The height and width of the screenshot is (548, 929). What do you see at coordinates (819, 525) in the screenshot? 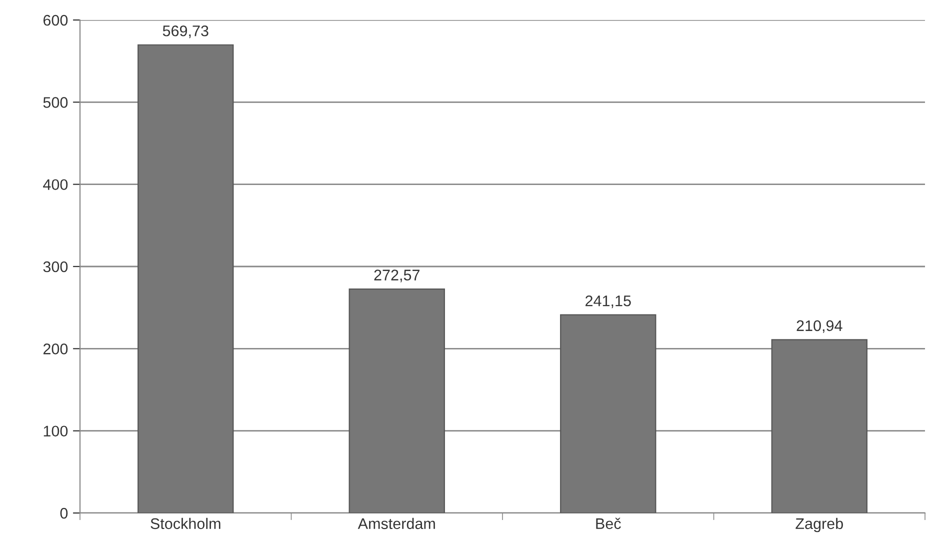
I see `x-tick-label: Zagreb` at bounding box center [819, 525].